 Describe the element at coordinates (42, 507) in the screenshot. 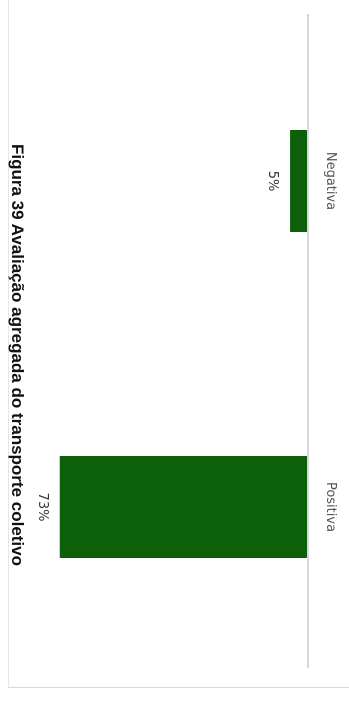

I see `data-label-positiva: 73%` at that location.